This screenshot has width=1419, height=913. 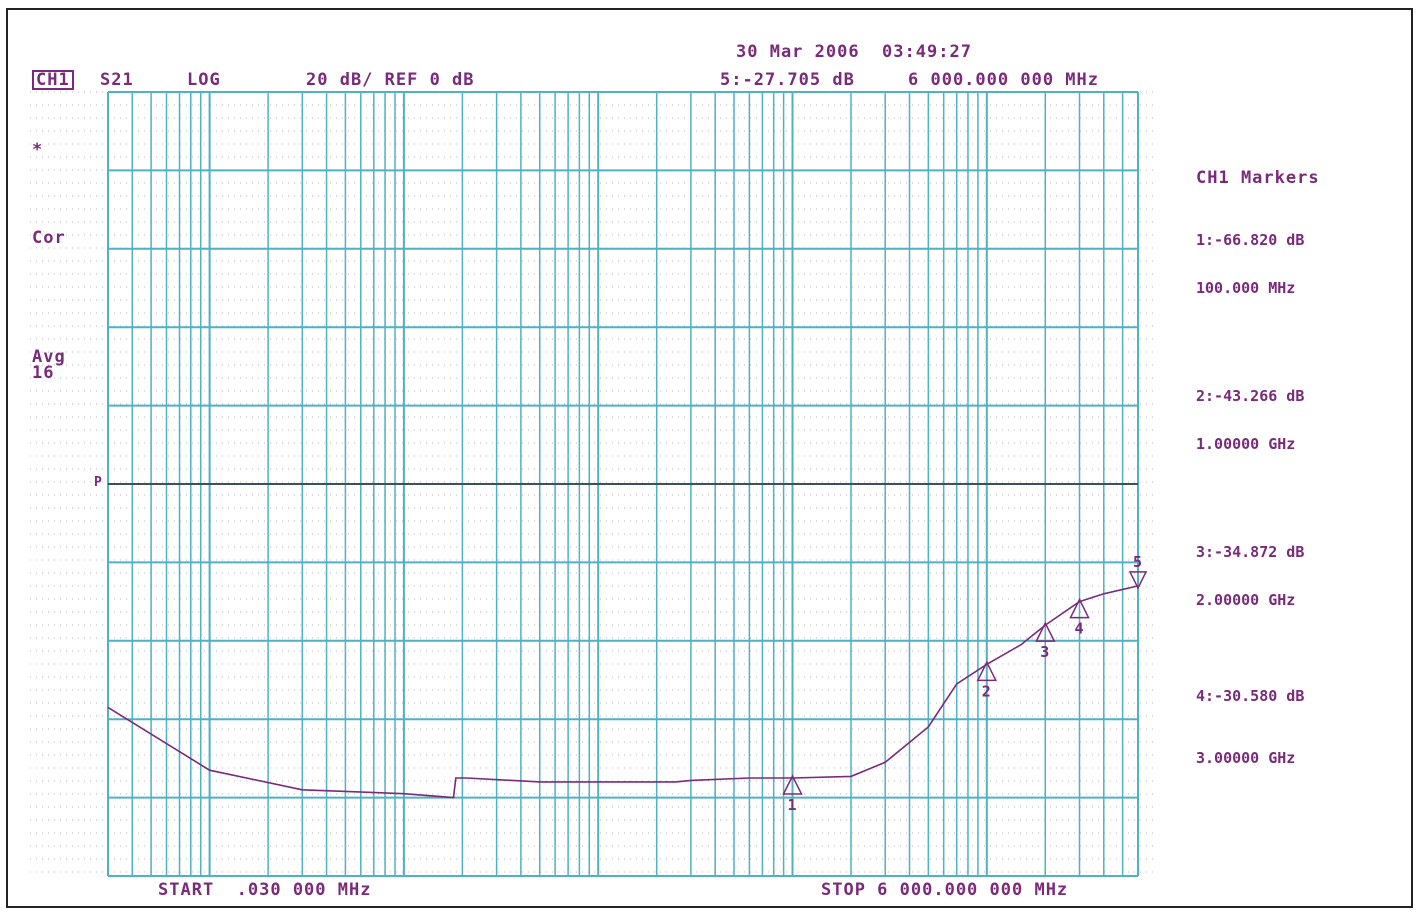 What do you see at coordinates (787, 80) in the screenshot?
I see `active-marker-label: 5:-27.705 dB` at bounding box center [787, 80].